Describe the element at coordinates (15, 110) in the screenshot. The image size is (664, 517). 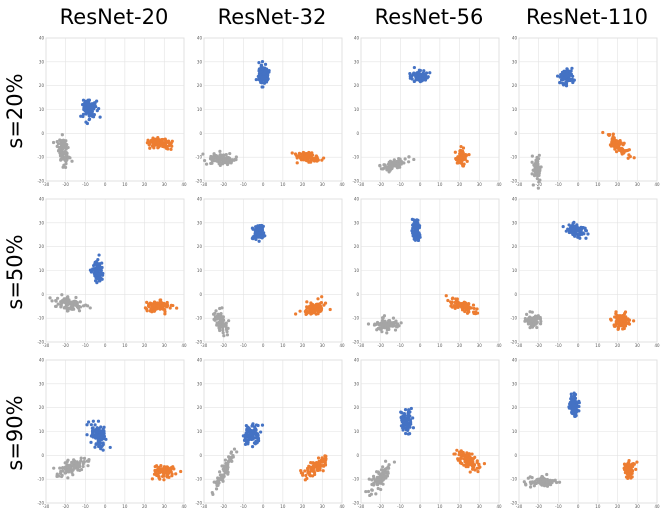
I see `row-label-s20: s=20%` at that location.